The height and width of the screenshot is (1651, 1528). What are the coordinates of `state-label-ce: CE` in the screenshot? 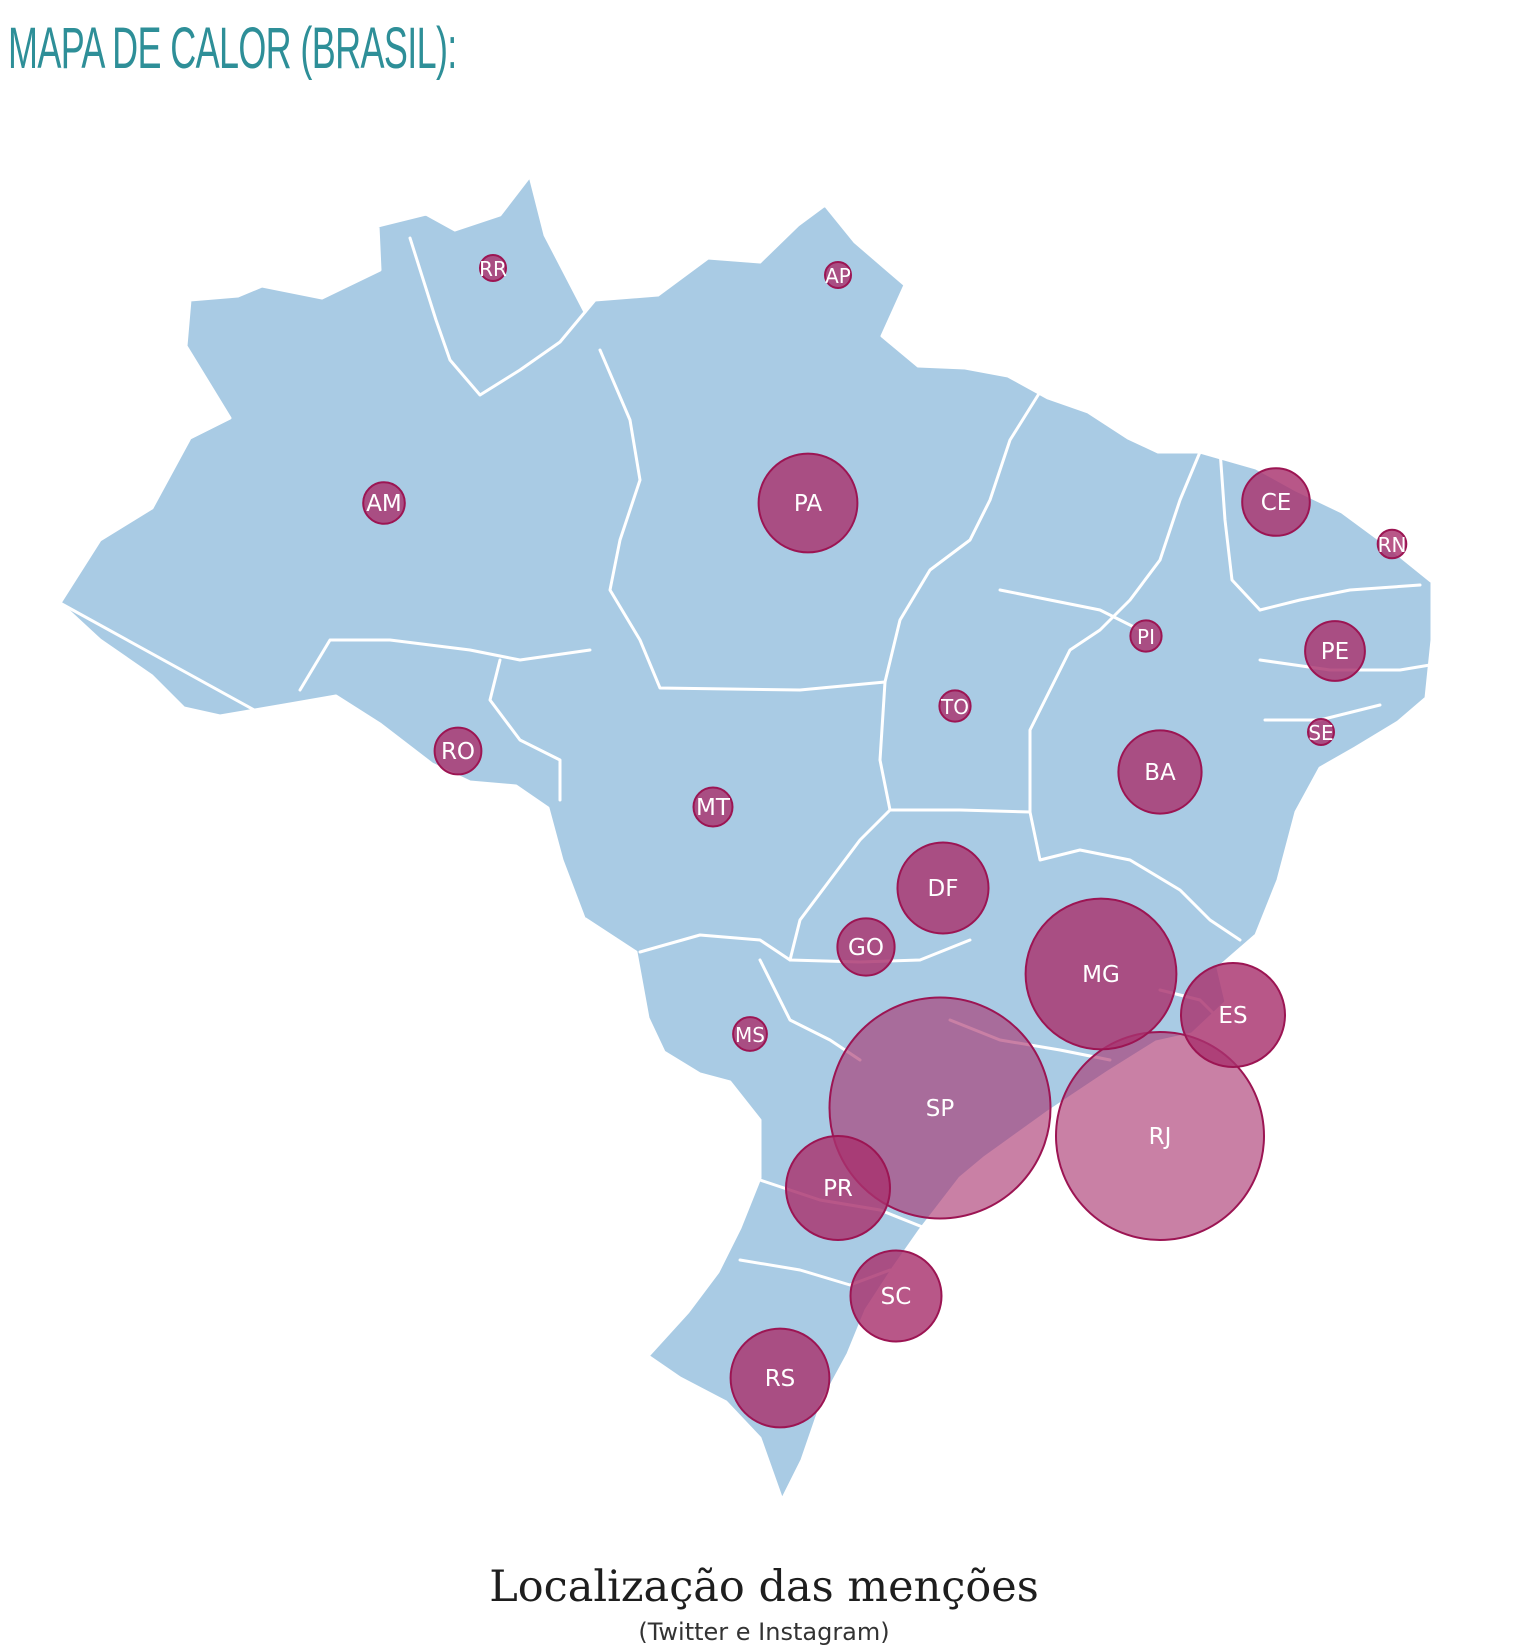 It's located at (1276, 503).